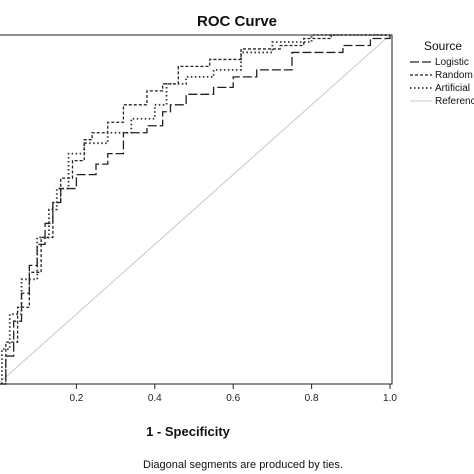 This screenshot has height=474, width=474. I want to click on x-axis-label: 1 - Specificity, so click(188, 431).